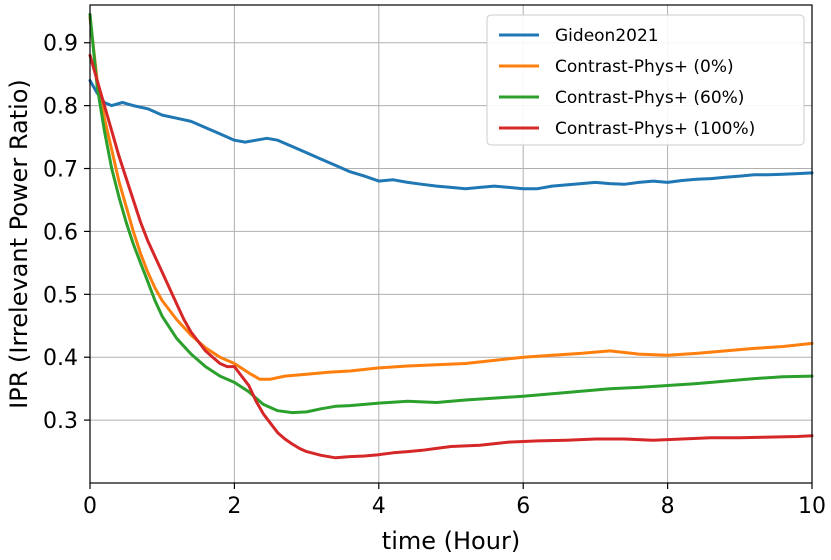 The height and width of the screenshot is (560, 831). I want to click on y-tick-label: 0.6, so click(60, 232).